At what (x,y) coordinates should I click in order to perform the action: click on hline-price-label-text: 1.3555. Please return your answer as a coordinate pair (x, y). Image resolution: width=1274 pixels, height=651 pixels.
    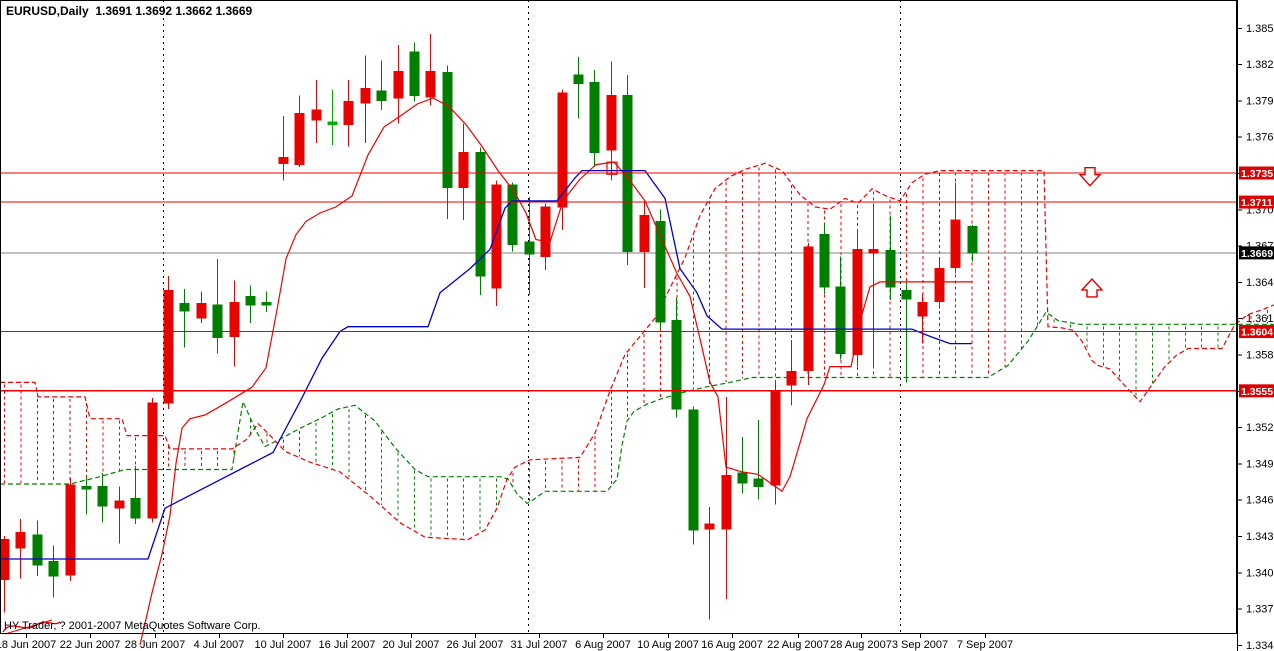
    Looking at the image, I should click on (1257, 392).